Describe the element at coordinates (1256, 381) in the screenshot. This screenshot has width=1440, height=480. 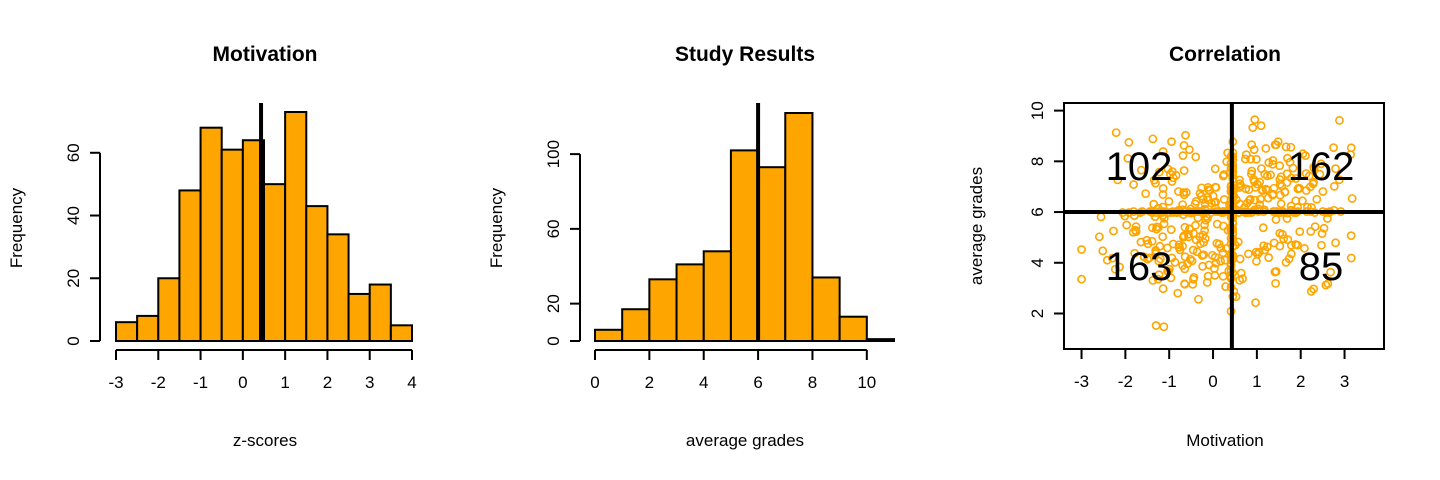
I see `correlation-x-tick-label: 1` at that location.